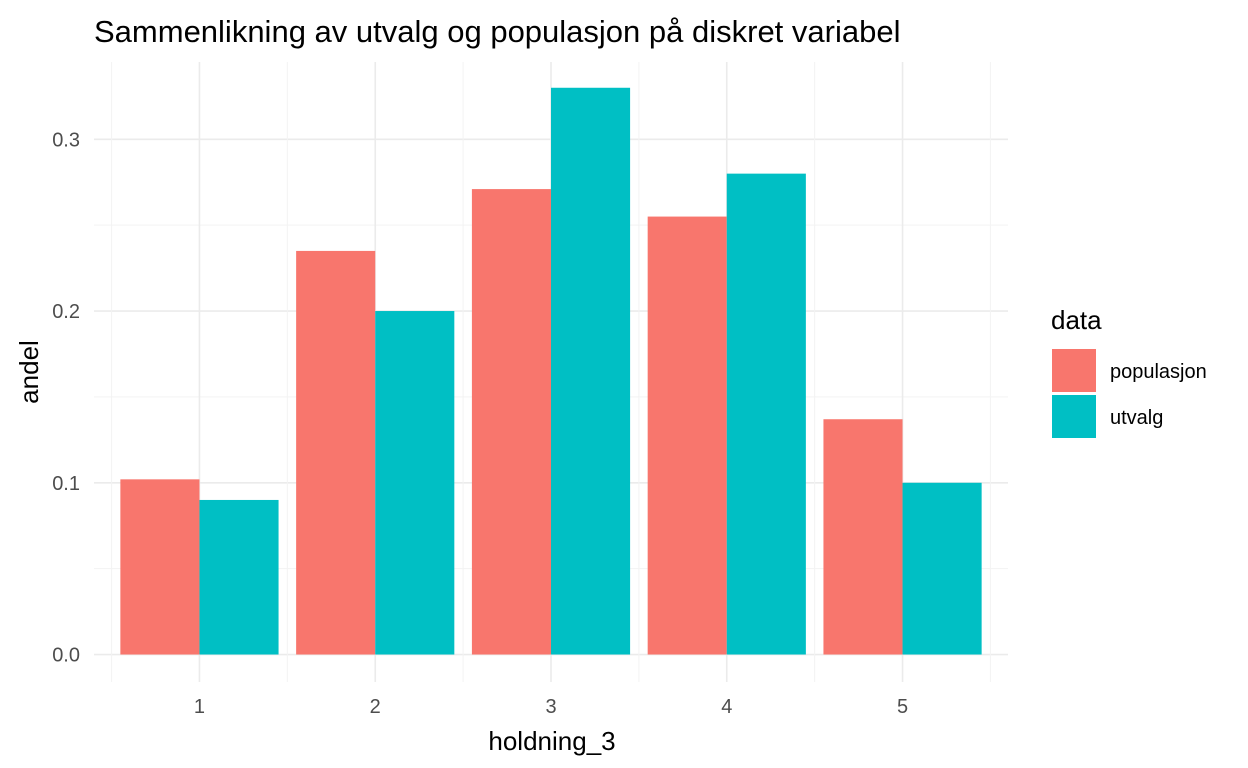  What do you see at coordinates (66, 397) in the screenshot?
I see `y-axis-ticks: 0.0 0.1 0.2 0.3` at bounding box center [66, 397].